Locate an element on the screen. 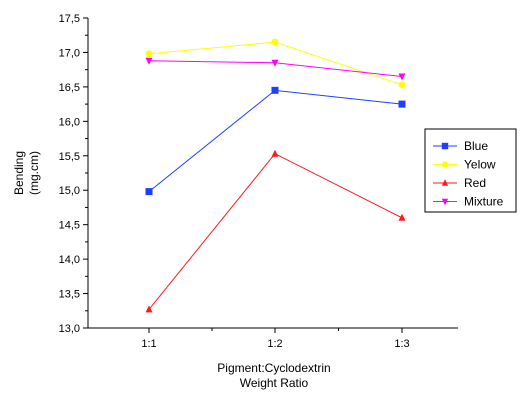 The image size is (524, 394). legend-marker-mixture is located at coordinates (445, 202).